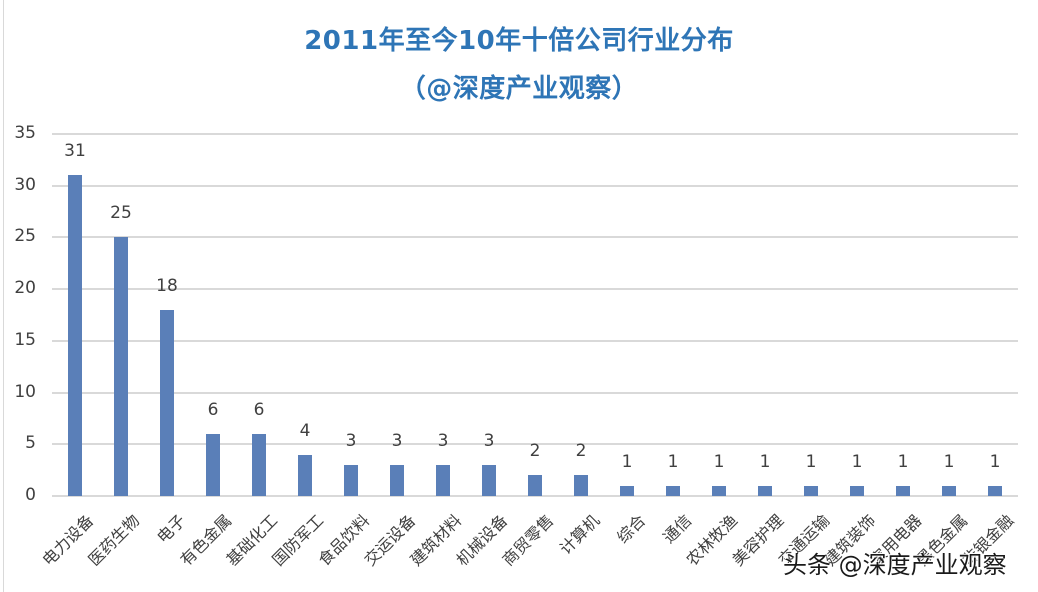  Describe the element at coordinates (121, 213) in the screenshot. I see `data-label: 25` at that location.